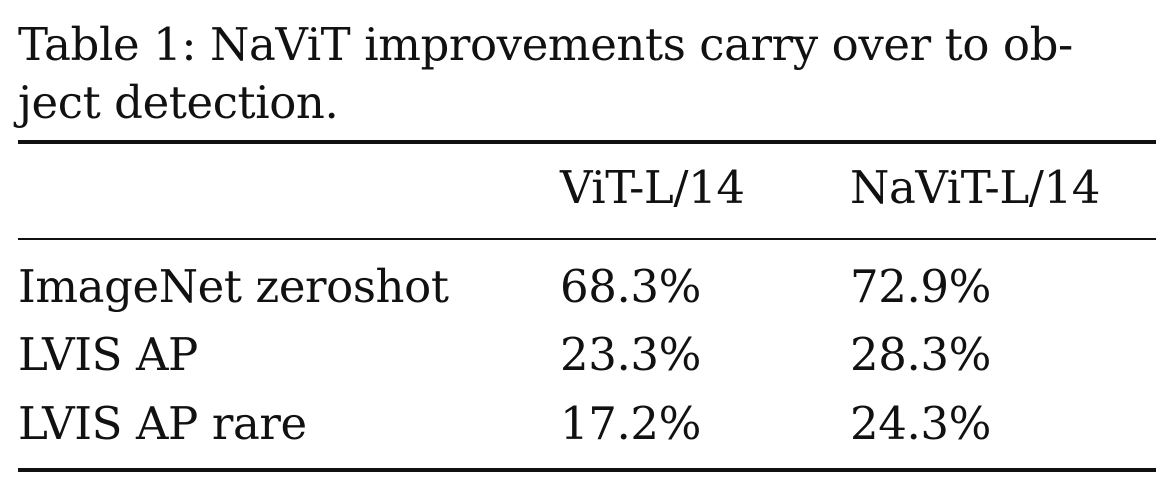 The image size is (1172, 492). Describe the element at coordinates (975, 187) in the screenshot. I see `column-header-navit: NaViT-L/14` at that location.